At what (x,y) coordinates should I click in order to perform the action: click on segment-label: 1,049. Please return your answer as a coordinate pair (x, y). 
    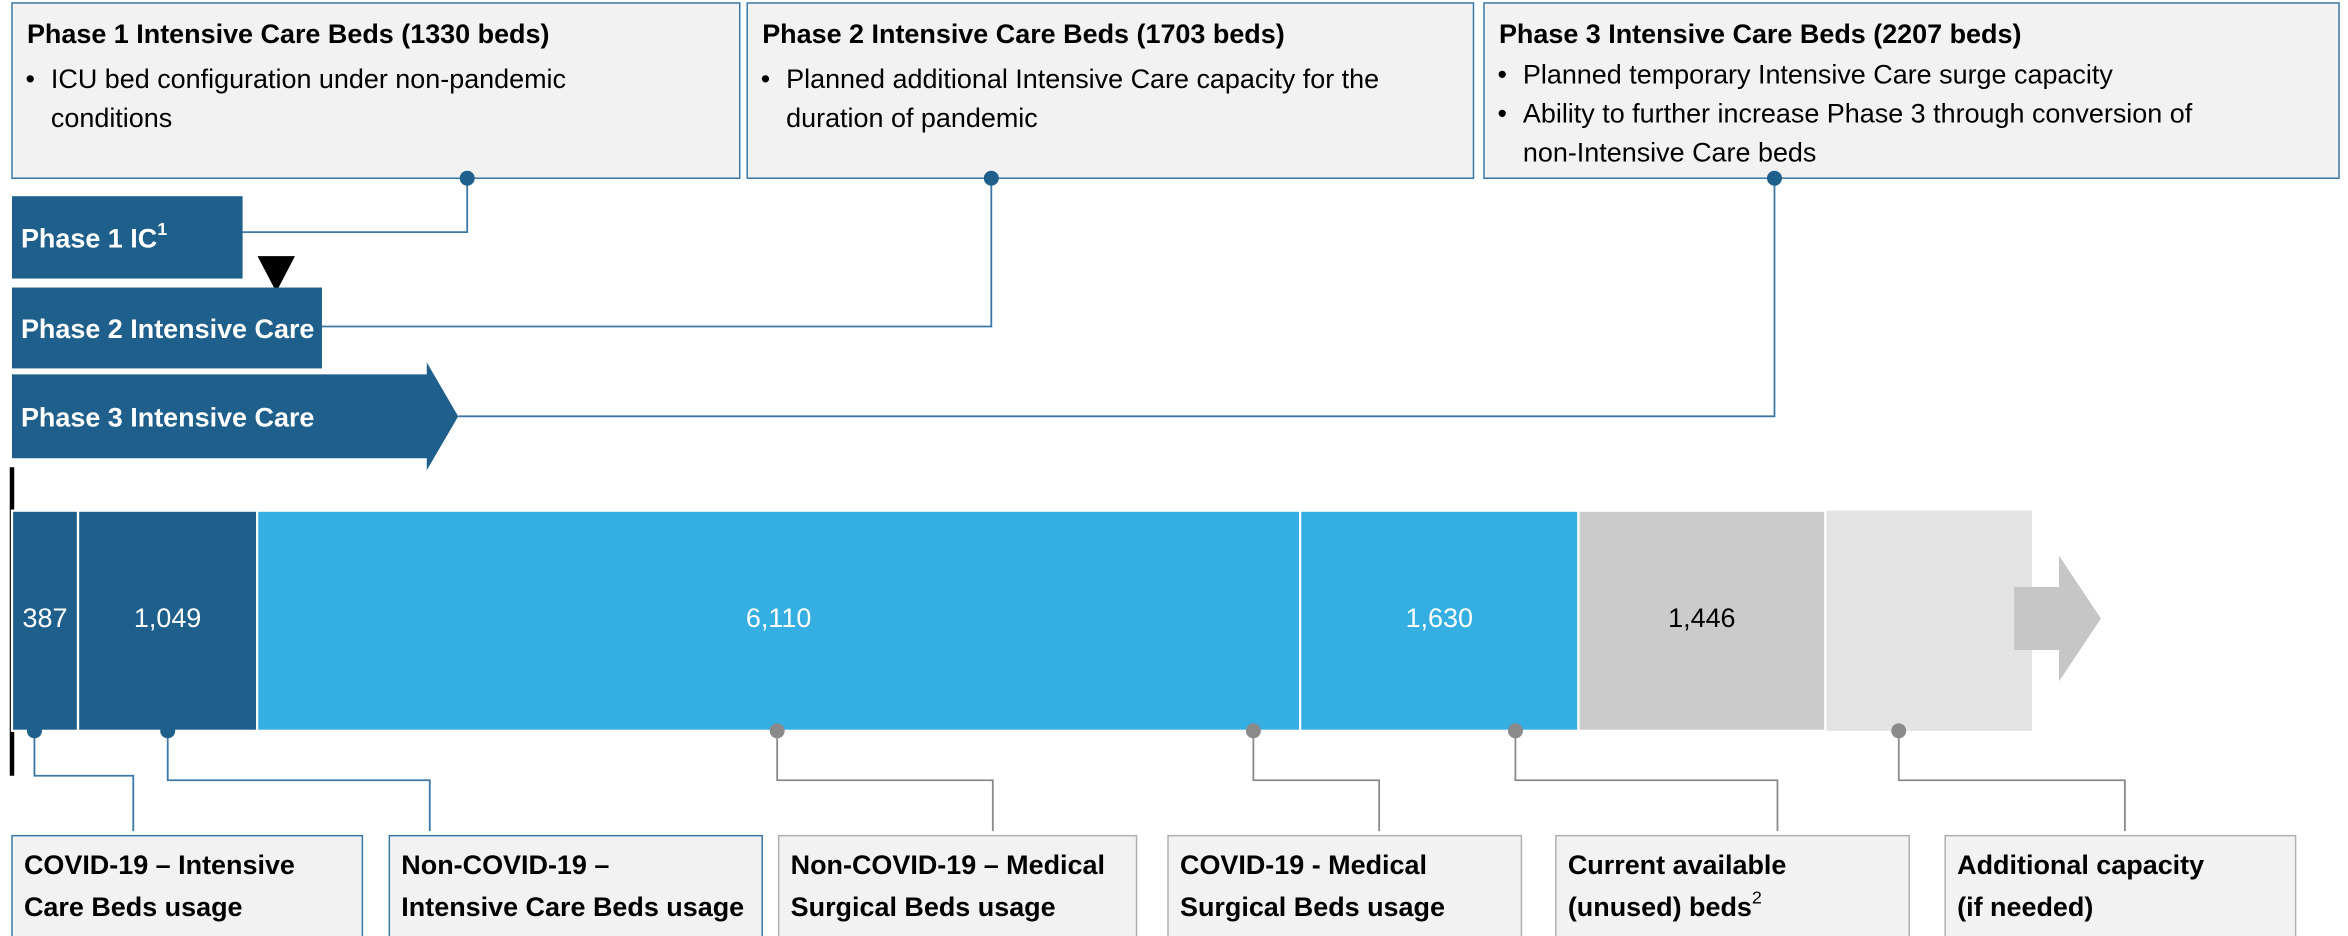
    Looking at the image, I should click on (167, 618).